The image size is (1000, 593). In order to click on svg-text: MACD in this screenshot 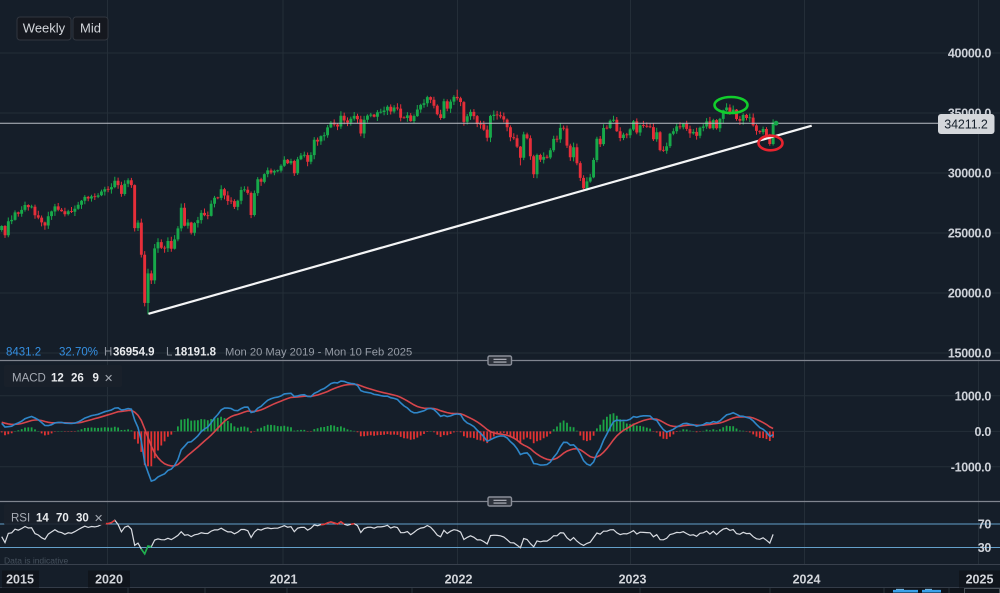, I will do `click(29, 379)`.